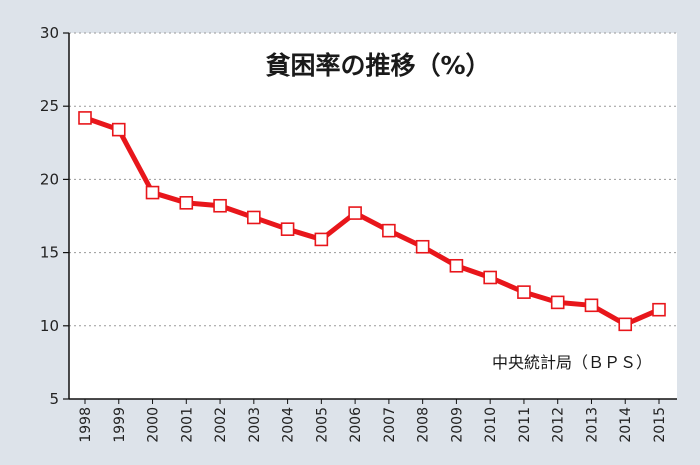 This screenshot has height=465, width=700. I want to click on x-tick-label: 2012, so click(559, 425).